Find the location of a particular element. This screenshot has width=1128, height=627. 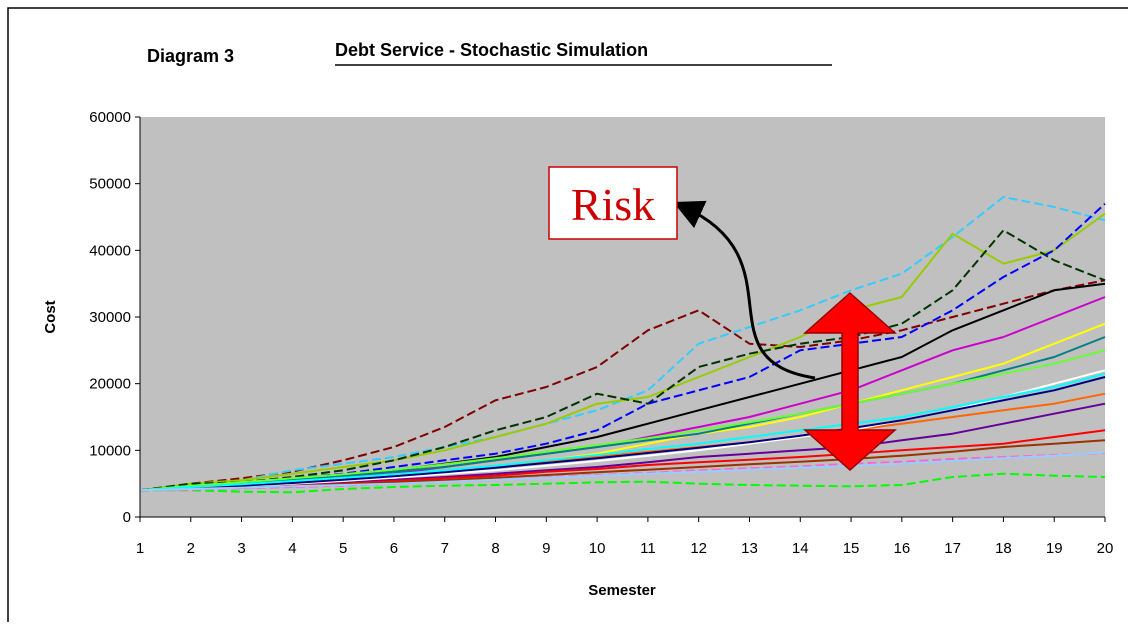

x-tick-label: 18 is located at coordinates (1003, 548).